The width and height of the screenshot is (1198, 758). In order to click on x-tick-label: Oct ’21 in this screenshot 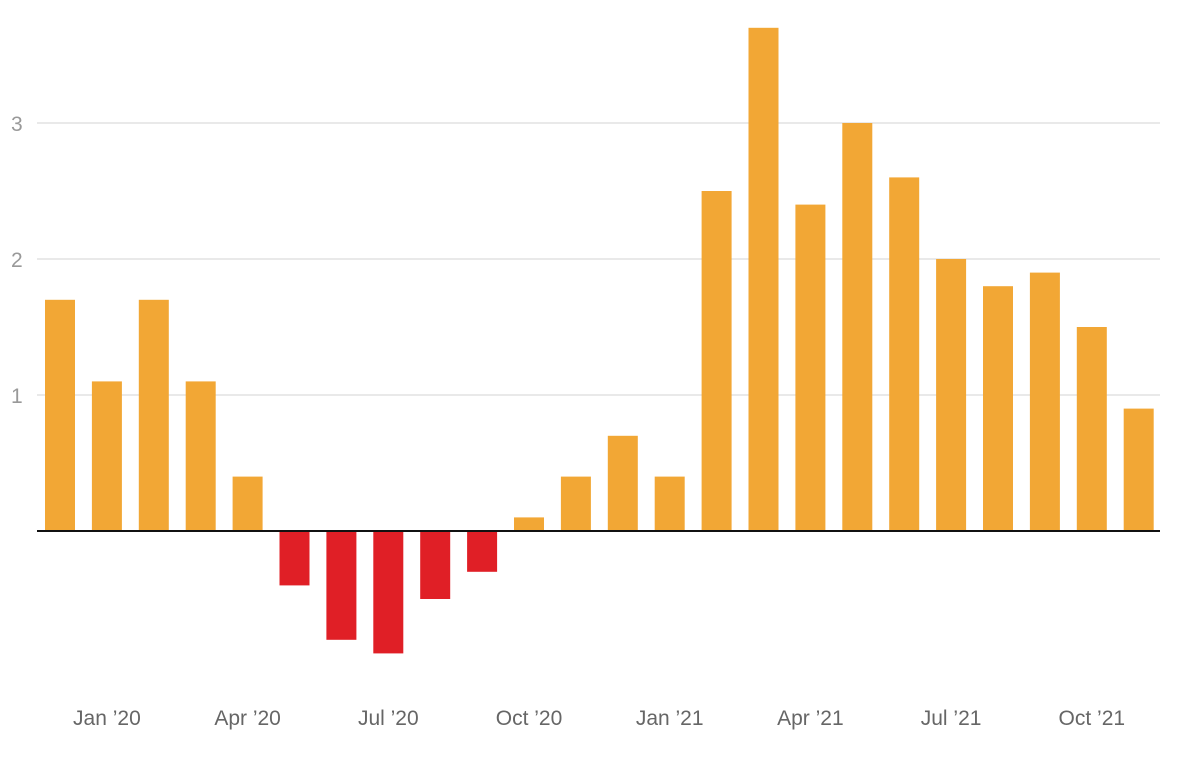, I will do `click(1092, 718)`.